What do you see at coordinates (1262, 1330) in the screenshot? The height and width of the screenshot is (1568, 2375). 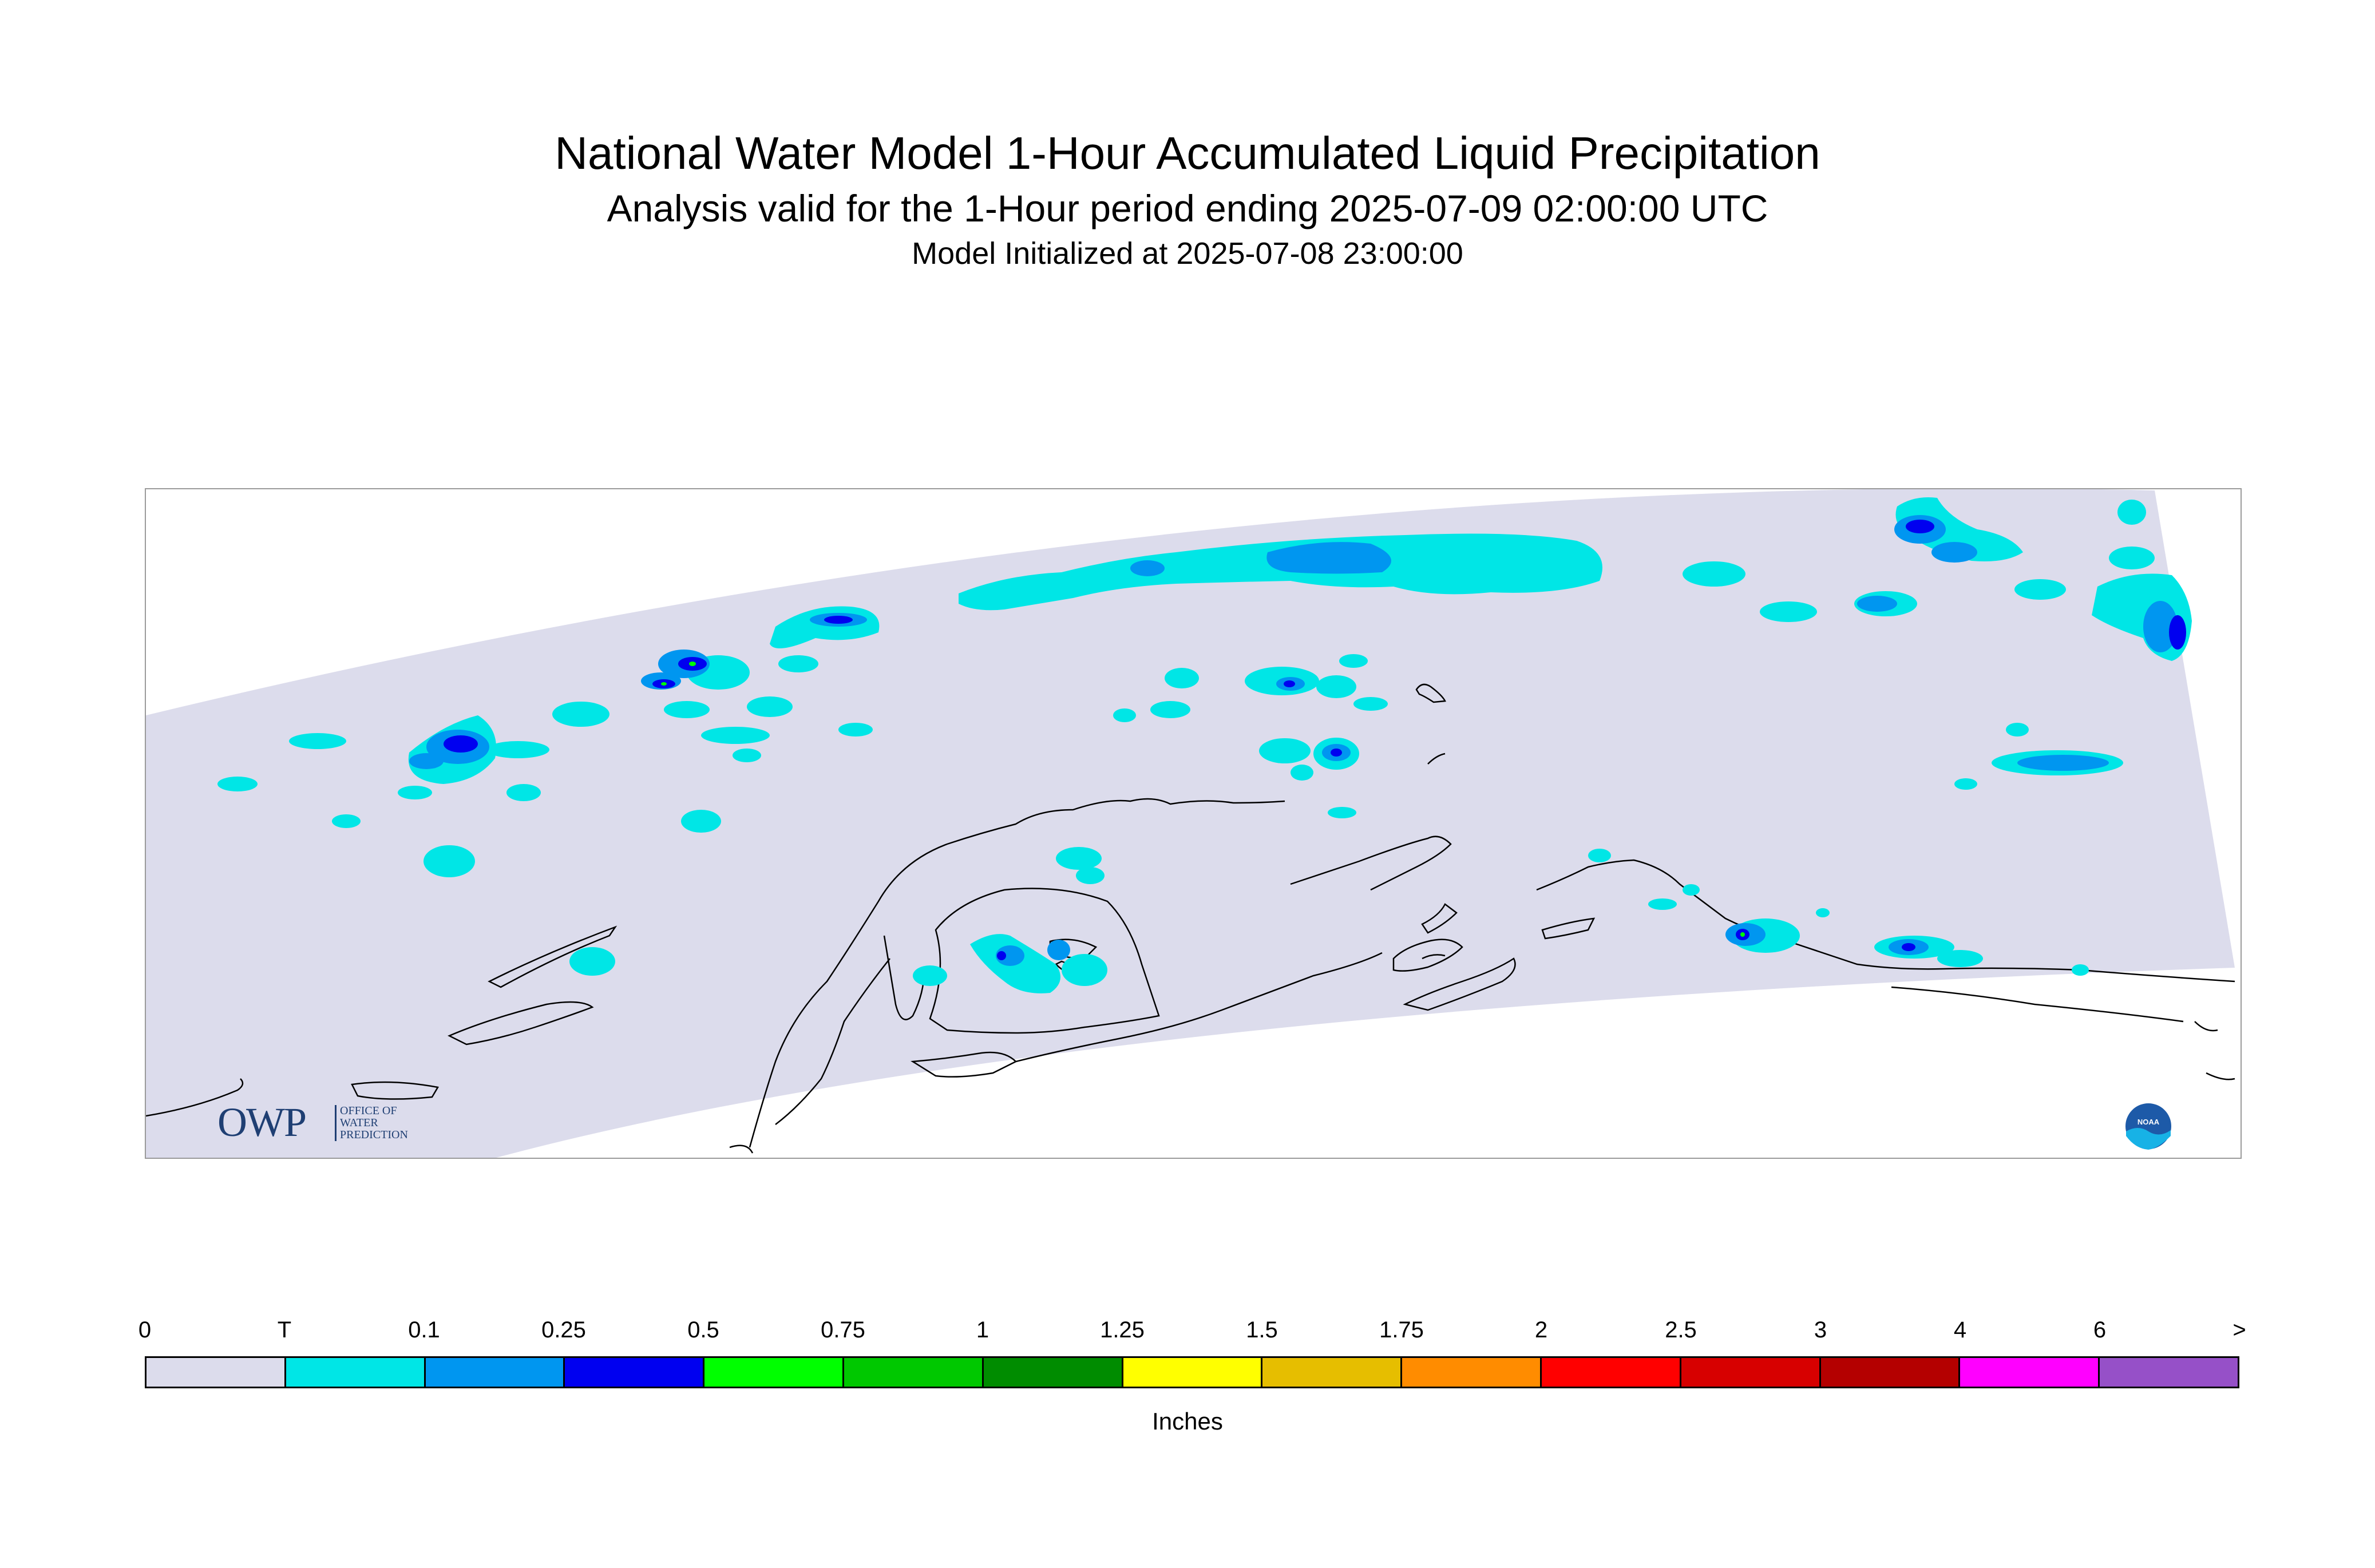 I see `legend-tick-label: 1.5` at bounding box center [1262, 1330].